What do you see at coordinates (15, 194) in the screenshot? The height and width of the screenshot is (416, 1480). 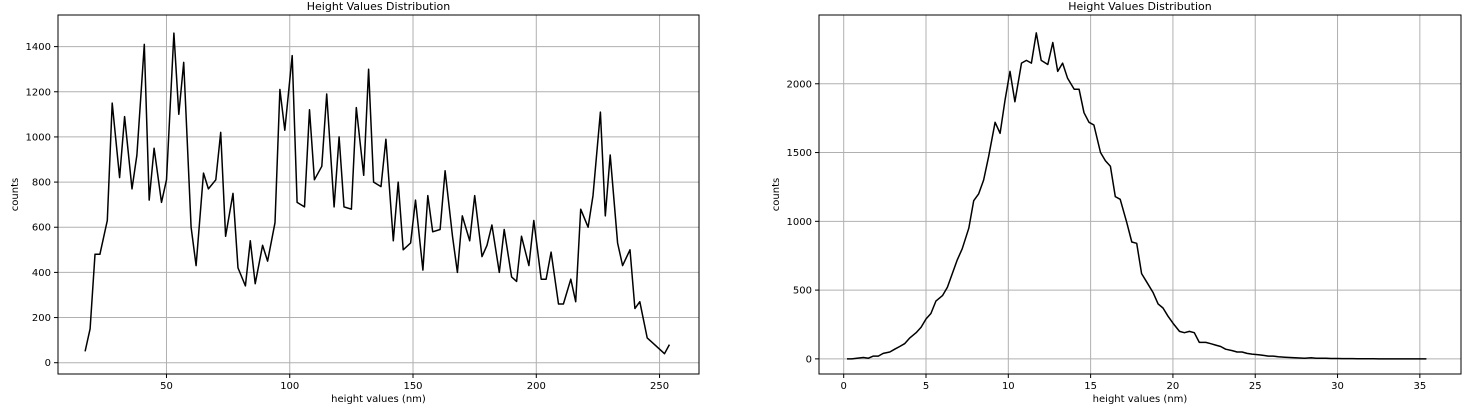 I see `y-axis-label-left: counts` at bounding box center [15, 194].